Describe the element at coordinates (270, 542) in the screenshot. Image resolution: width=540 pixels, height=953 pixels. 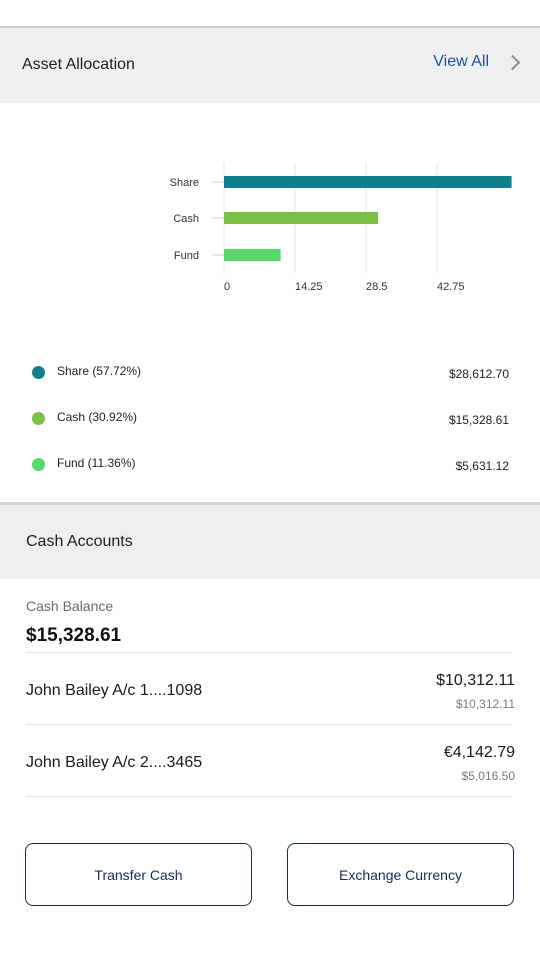
I see `cash-accounts-header: Cash Accounts` at that location.